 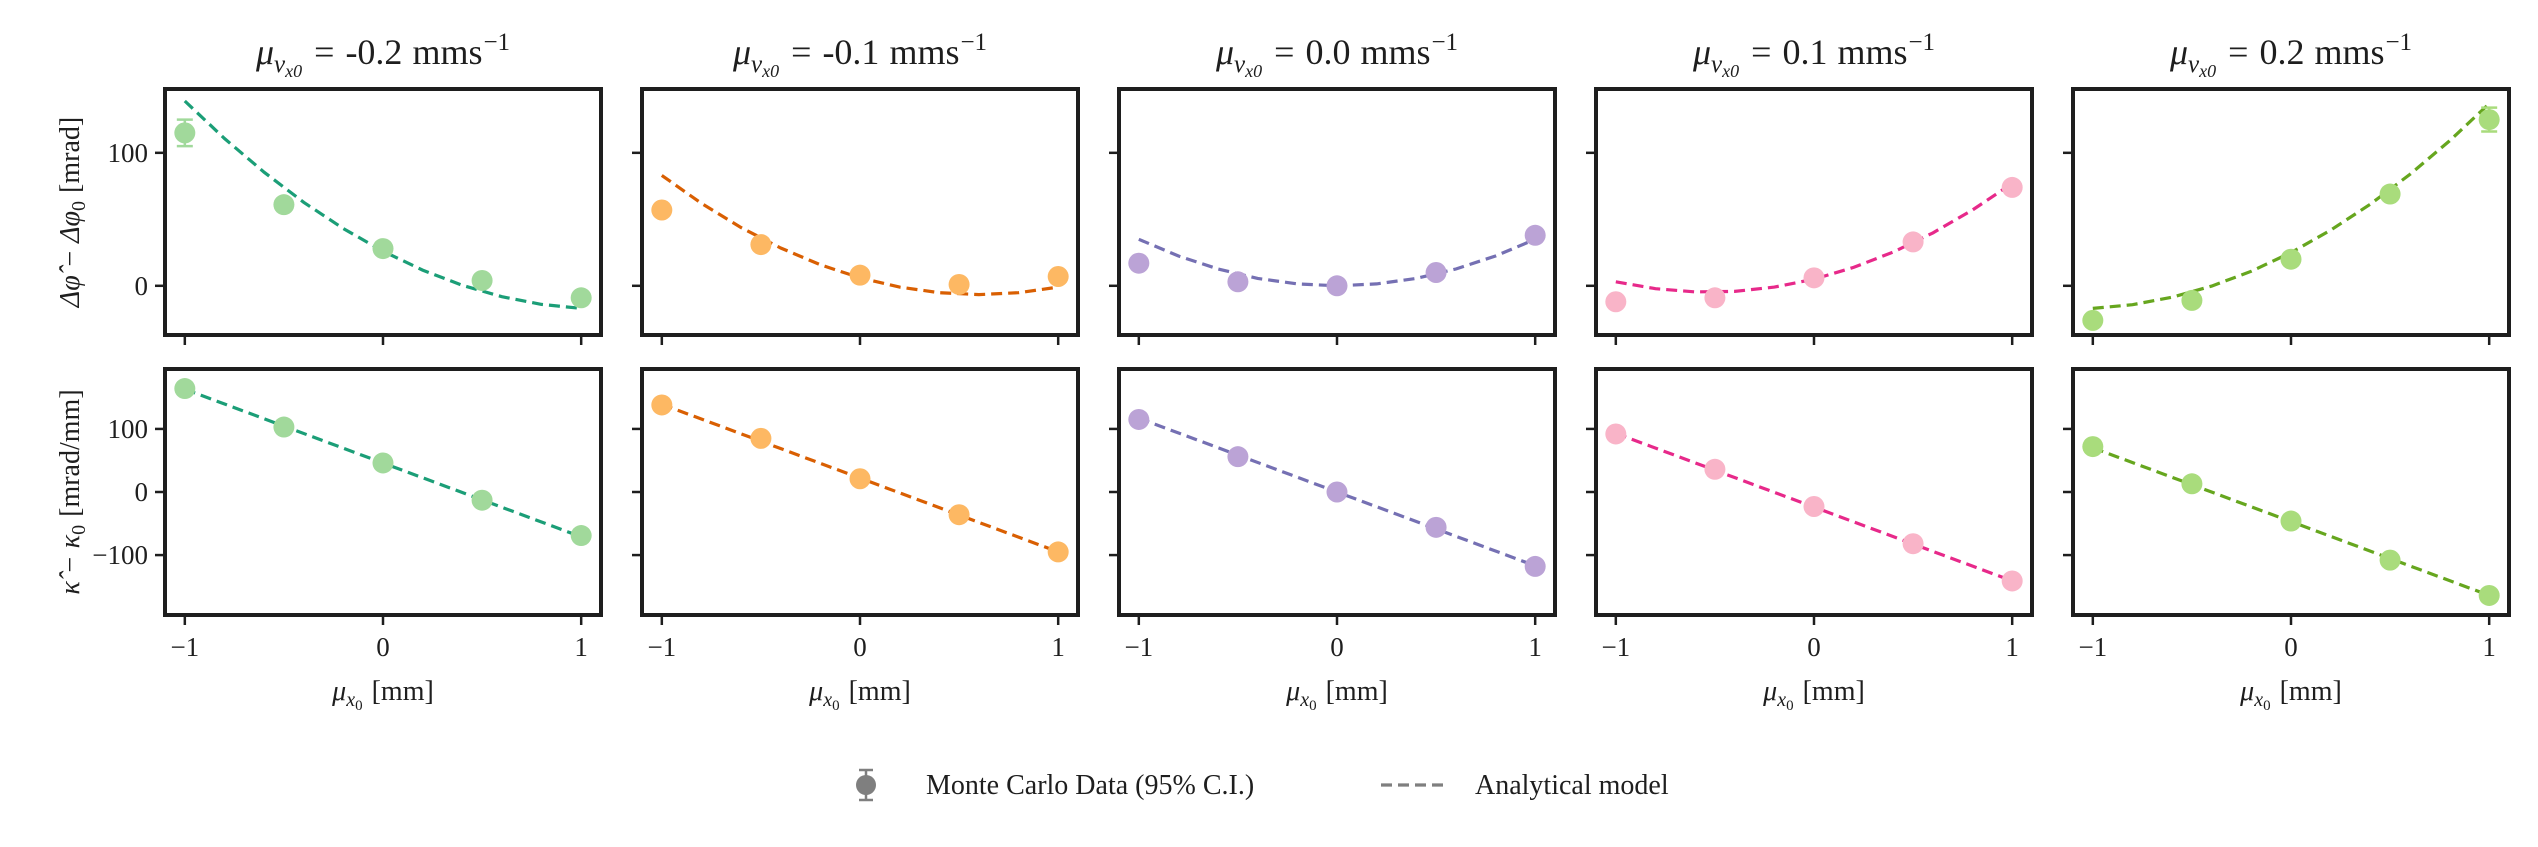 I want to click on panel-row2-col1: −1 0 1 −100 0 100, so click(x=347, y=514).